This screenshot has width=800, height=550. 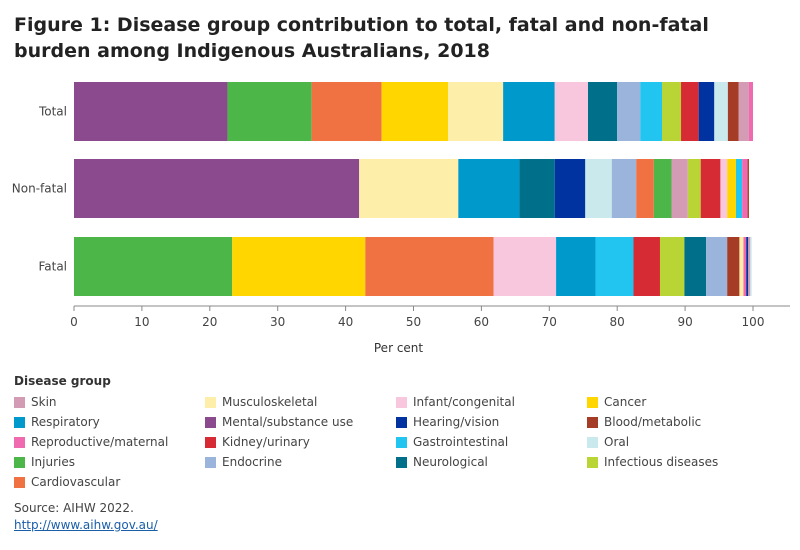 I want to click on y-tick-label-non-fatal: Non-fatal, so click(x=39, y=189).